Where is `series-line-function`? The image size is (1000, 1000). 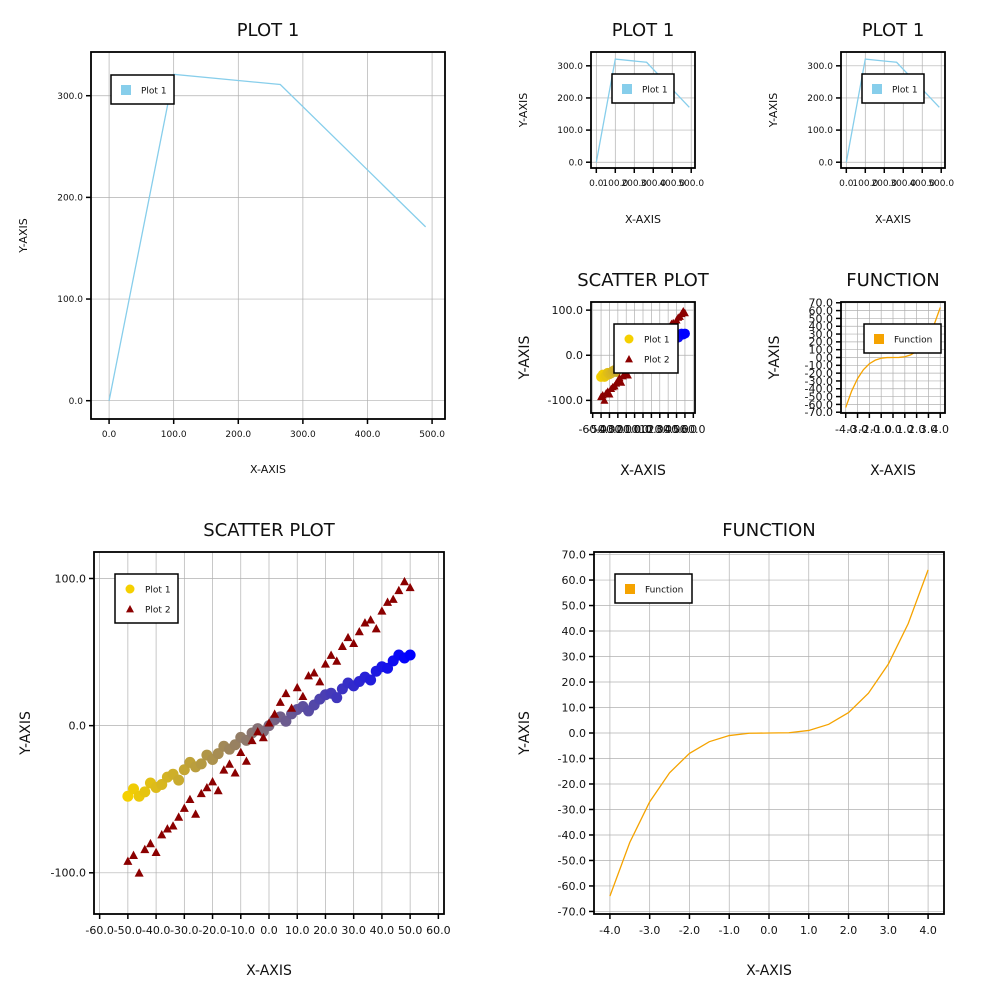 series-line-function is located at coordinates (769, 733).